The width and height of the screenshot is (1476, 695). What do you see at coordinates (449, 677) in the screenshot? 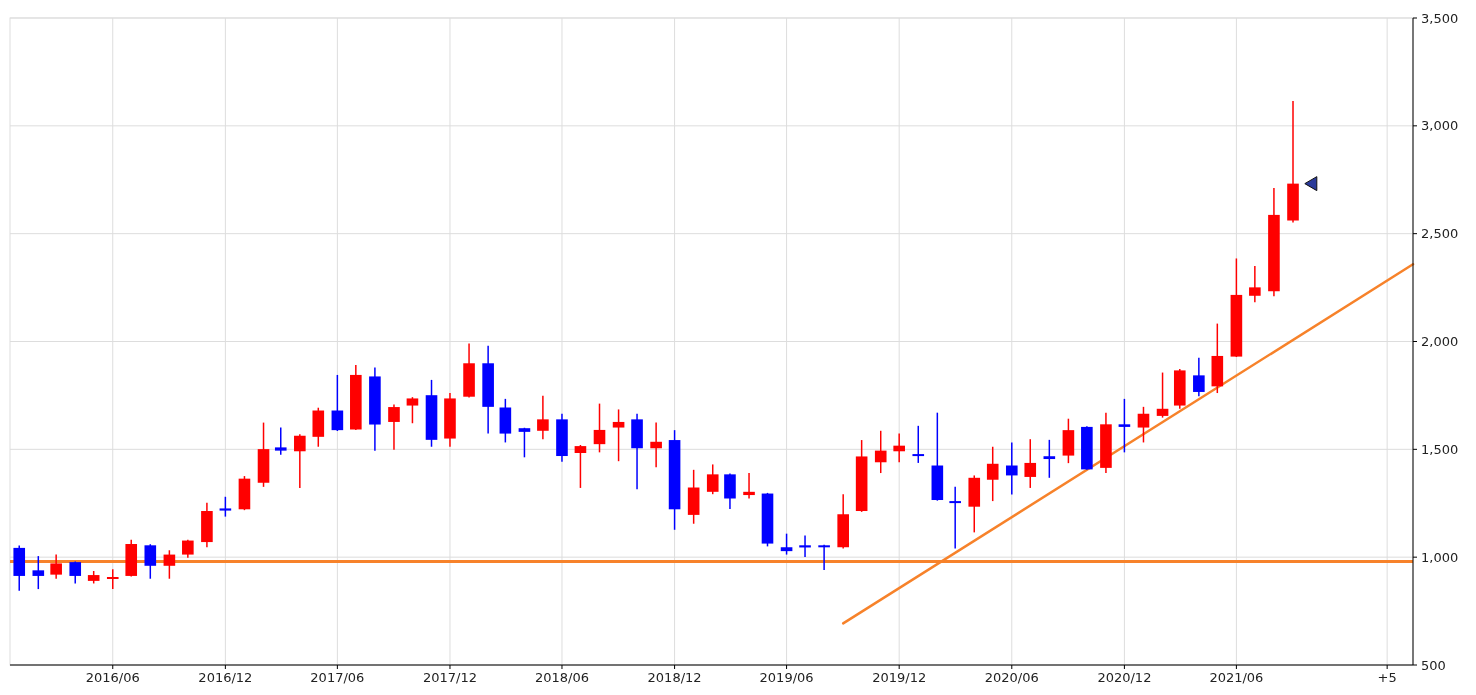
I see `x-tick-label: 2017/12` at bounding box center [449, 677].